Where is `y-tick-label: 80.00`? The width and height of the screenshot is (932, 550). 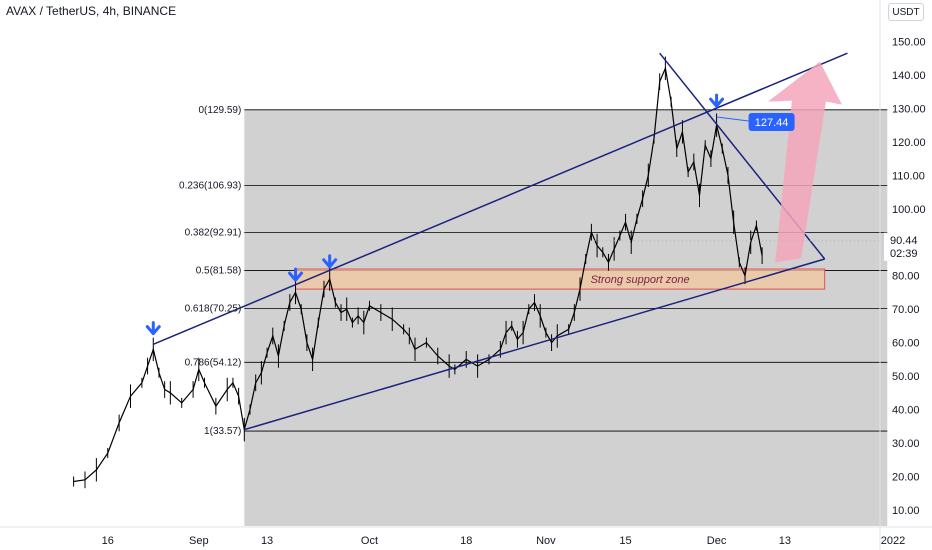
y-tick-label: 80.00 is located at coordinates (906, 277).